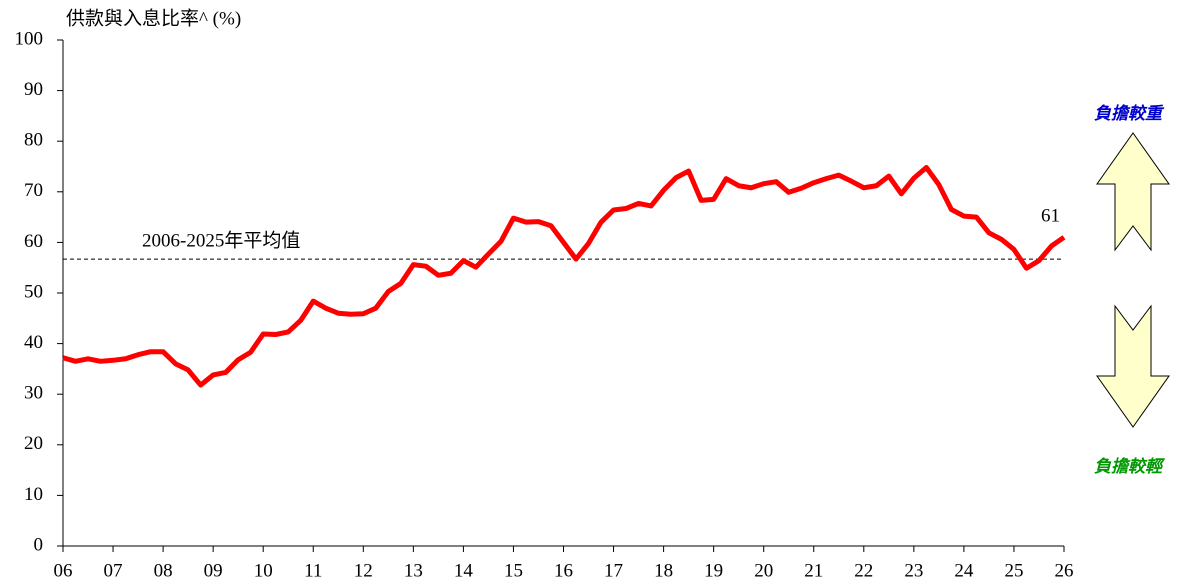 Image resolution: width=1183 pixels, height=585 pixels. I want to click on x-tick-label: 14, so click(464, 570).